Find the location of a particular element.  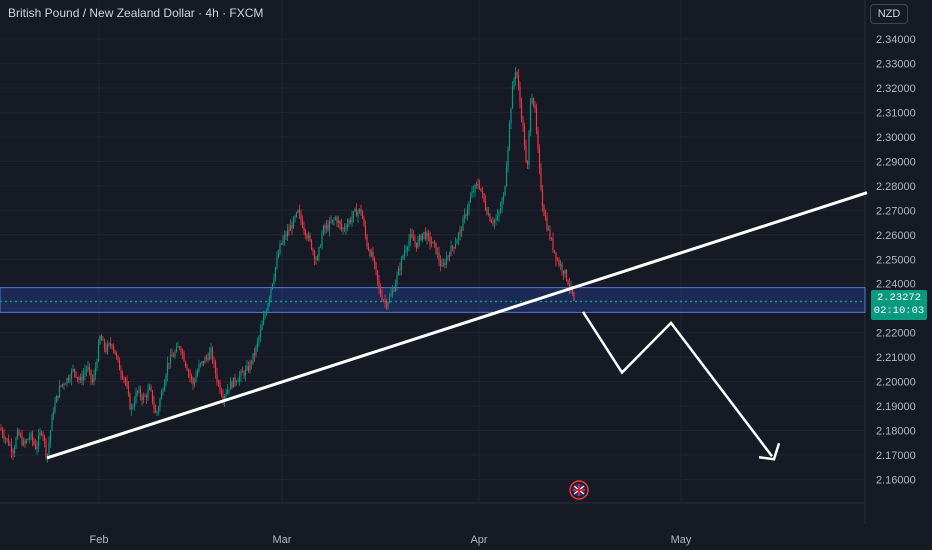

support-zone is located at coordinates (433, 300).